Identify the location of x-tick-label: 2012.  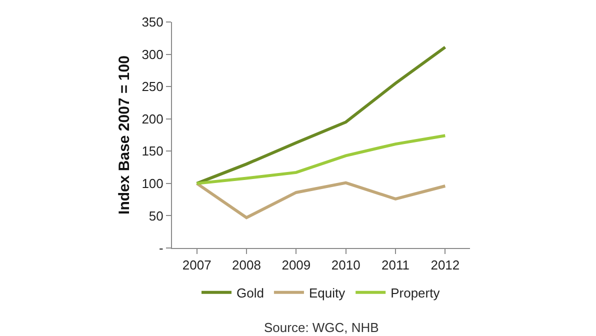
(445, 265).